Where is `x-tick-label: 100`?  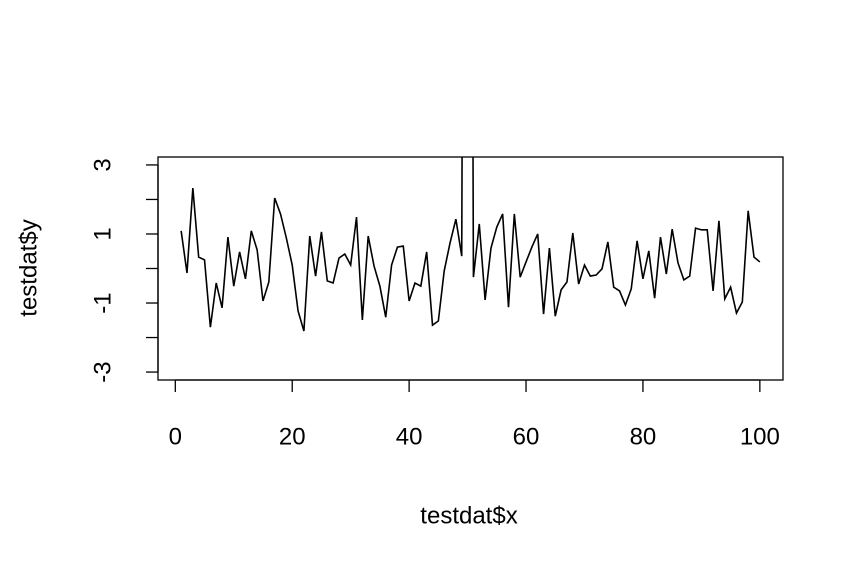
x-tick-label: 100 is located at coordinates (760, 436).